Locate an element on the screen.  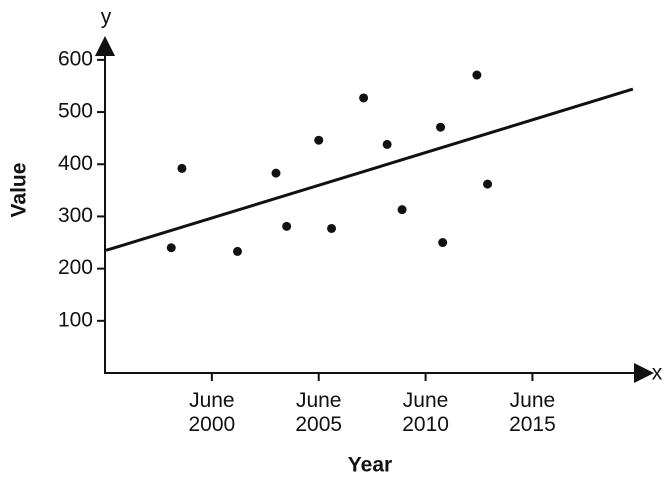
y-tick-label: 600 is located at coordinates (75, 58).